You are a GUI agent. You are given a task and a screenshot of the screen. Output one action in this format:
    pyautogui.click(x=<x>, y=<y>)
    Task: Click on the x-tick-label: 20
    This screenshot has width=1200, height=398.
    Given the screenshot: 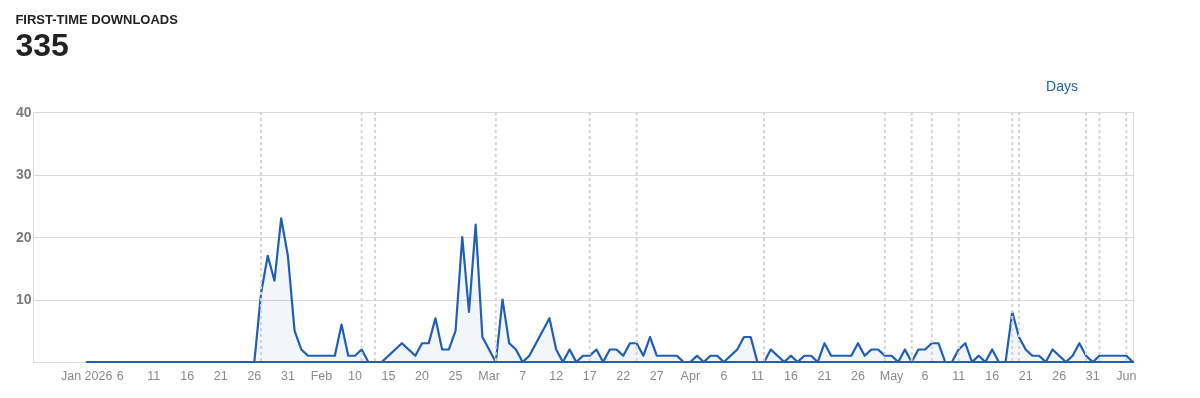 What is the action you would take?
    pyautogui.click(x=422, y=376)
    